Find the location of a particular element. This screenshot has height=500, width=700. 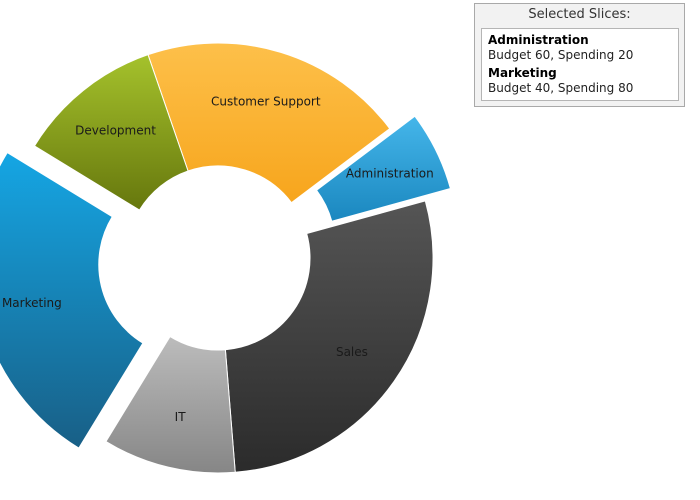

selected-item: Administration Budget 60, Spending 20 is located at coordinates (580, 48).